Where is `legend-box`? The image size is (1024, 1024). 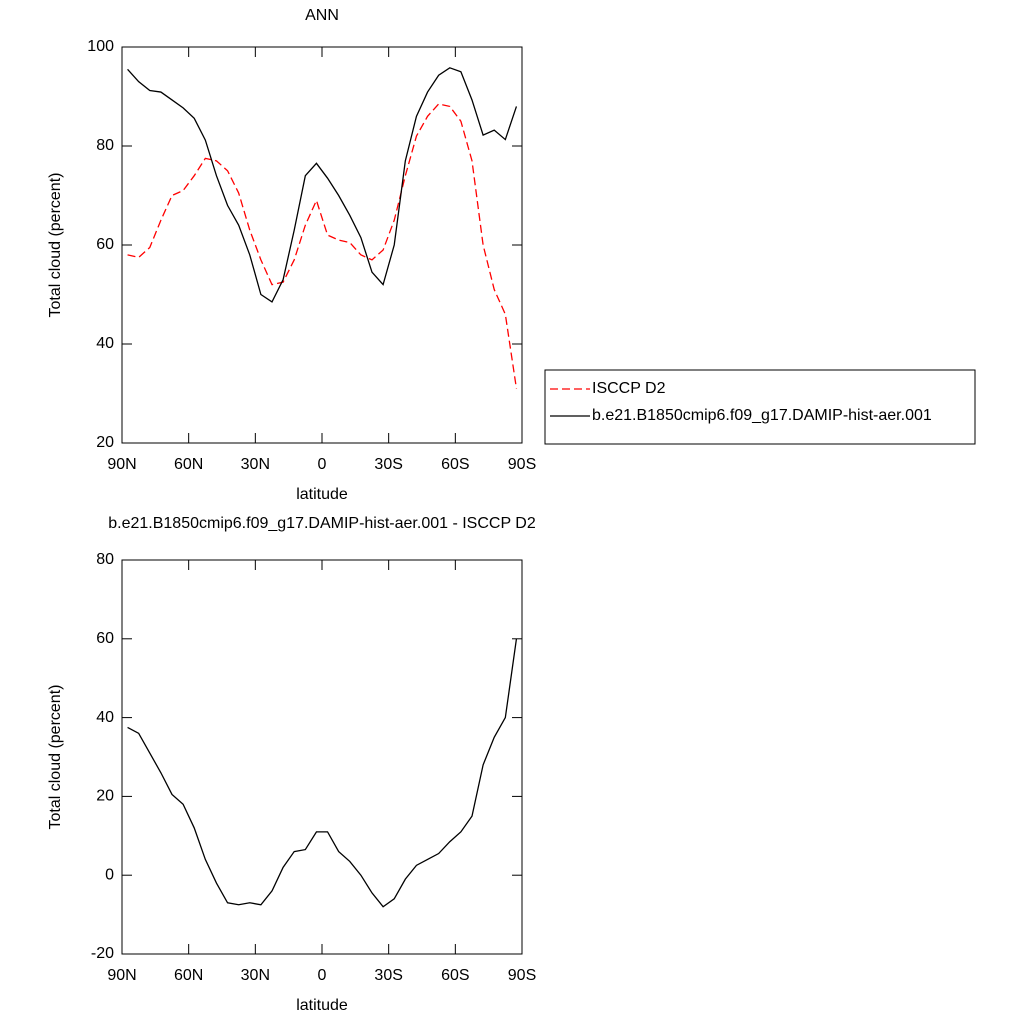
legend-box is located at coordinates (760, 407).